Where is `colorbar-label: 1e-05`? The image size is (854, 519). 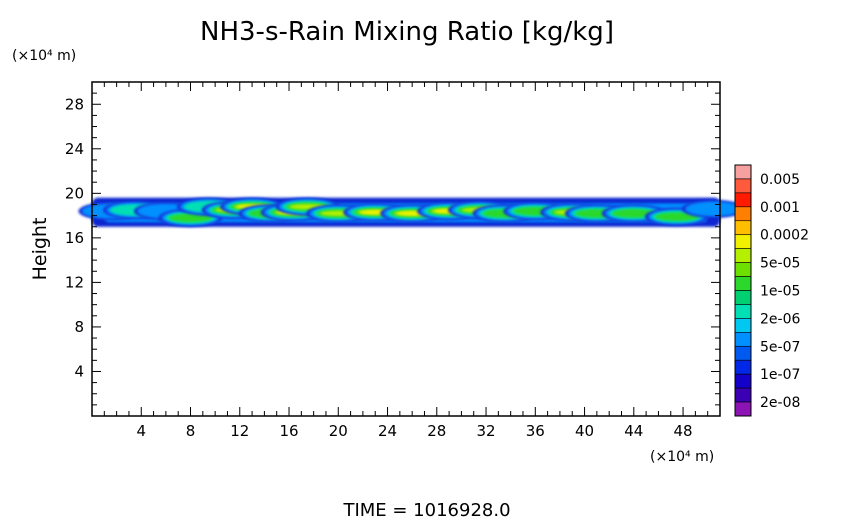
colorbar-label: 1e-05 is located at coordinates (780, 292).